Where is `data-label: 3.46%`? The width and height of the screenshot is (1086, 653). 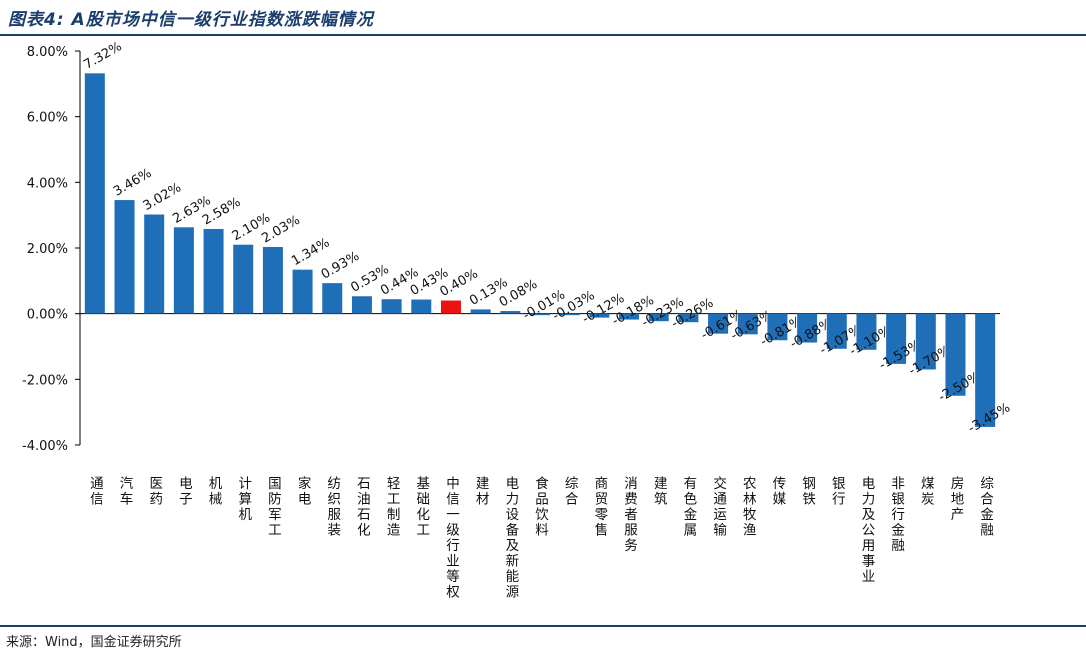 data-label: 3.46% is located at coordinates (132, 183).